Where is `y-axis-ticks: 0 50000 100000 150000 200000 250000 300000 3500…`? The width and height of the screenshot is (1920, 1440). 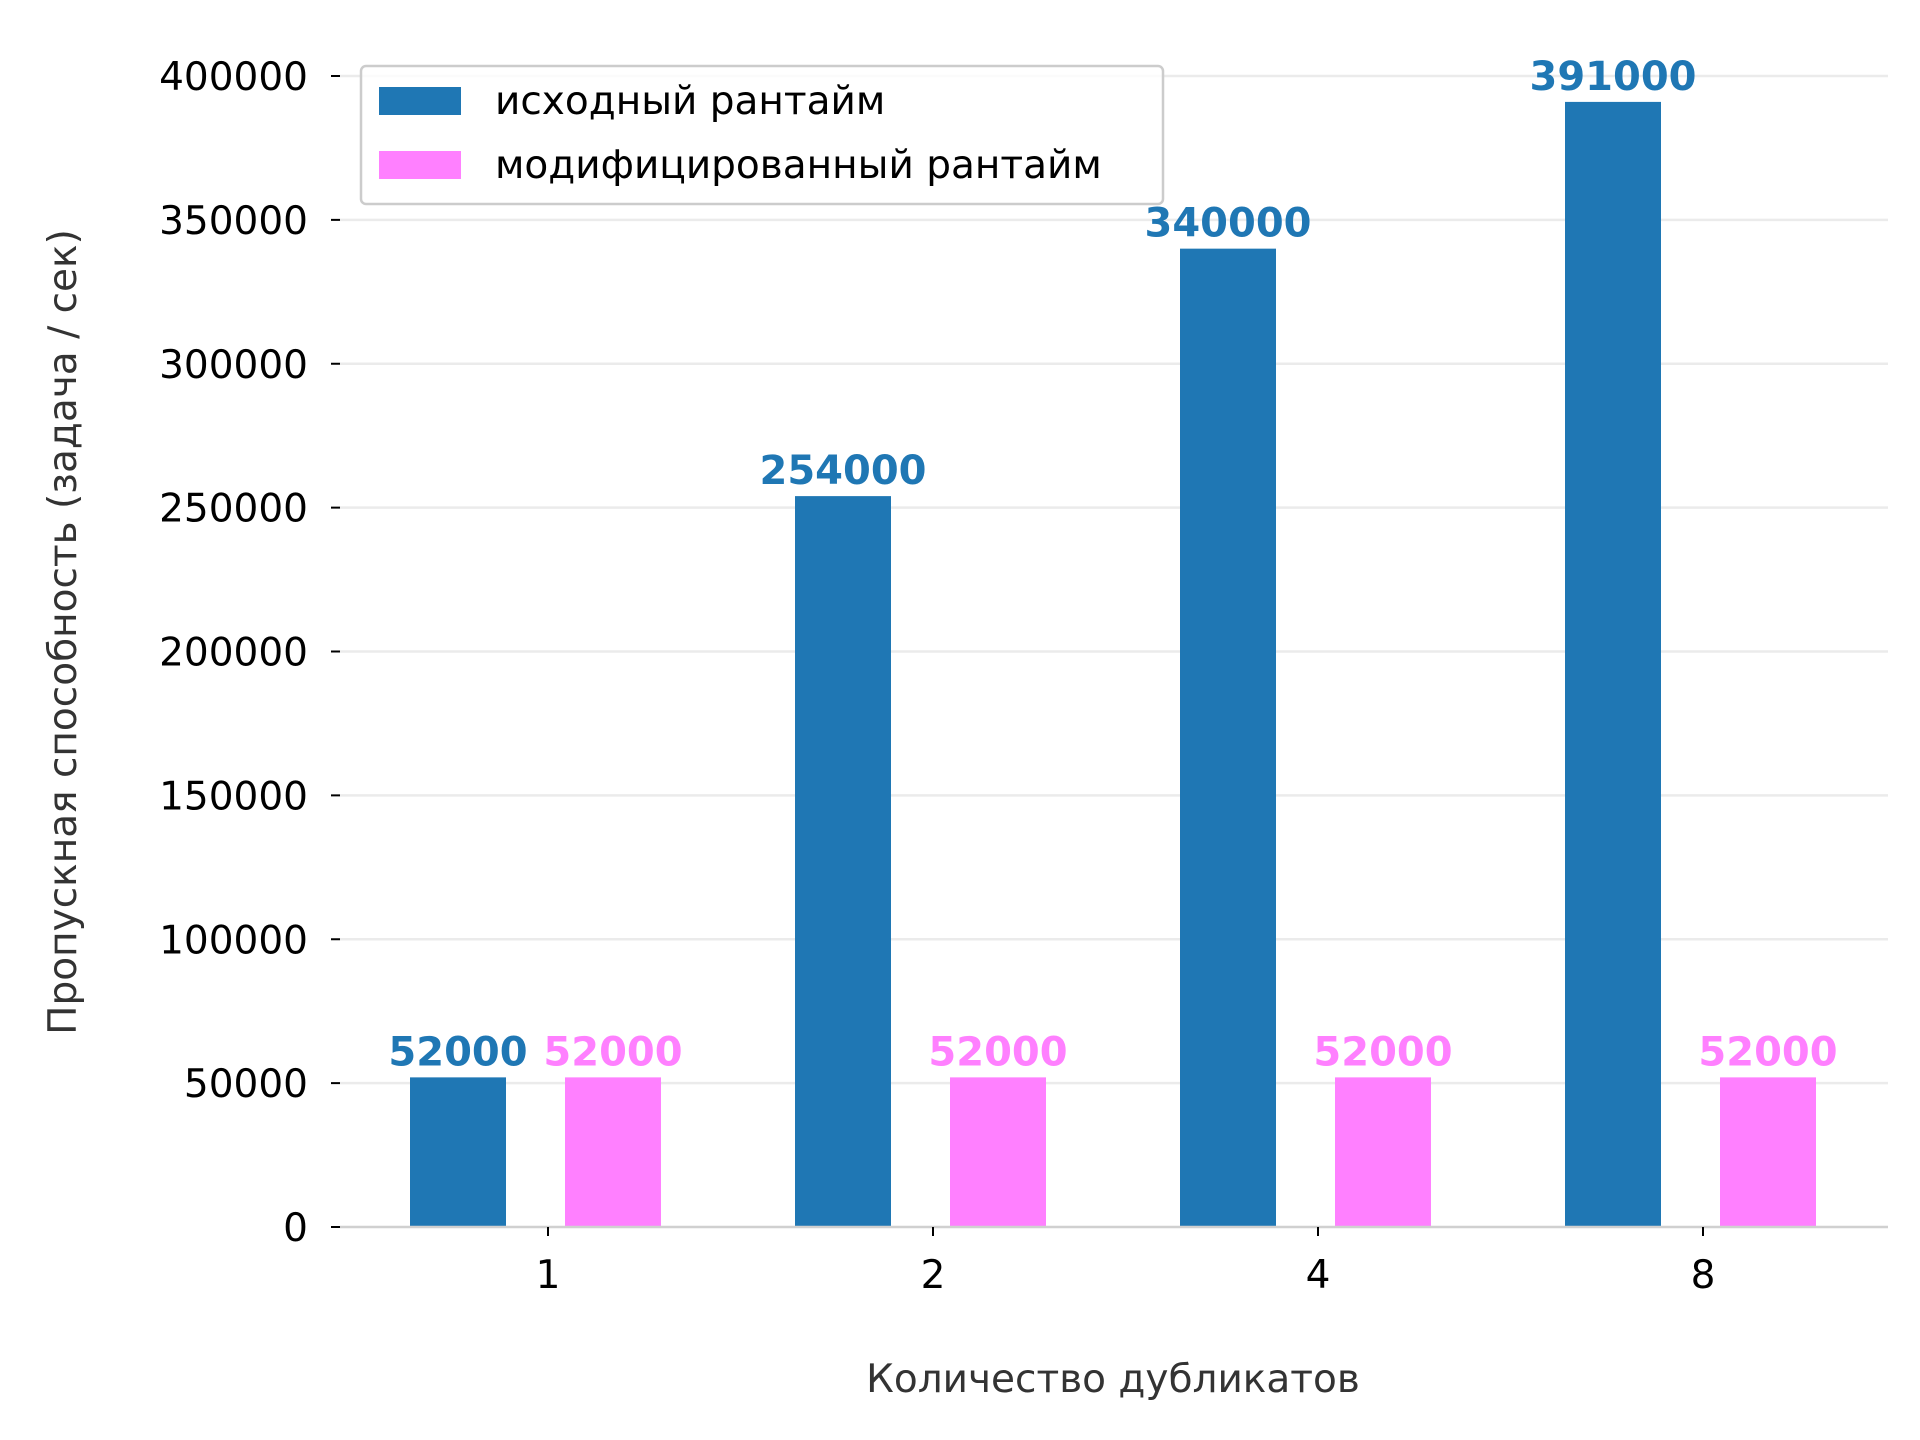
y-axis-ticks: 0 50000 100000 150000 200000 250000 300000 3500… is located at coordinates (249, 653).